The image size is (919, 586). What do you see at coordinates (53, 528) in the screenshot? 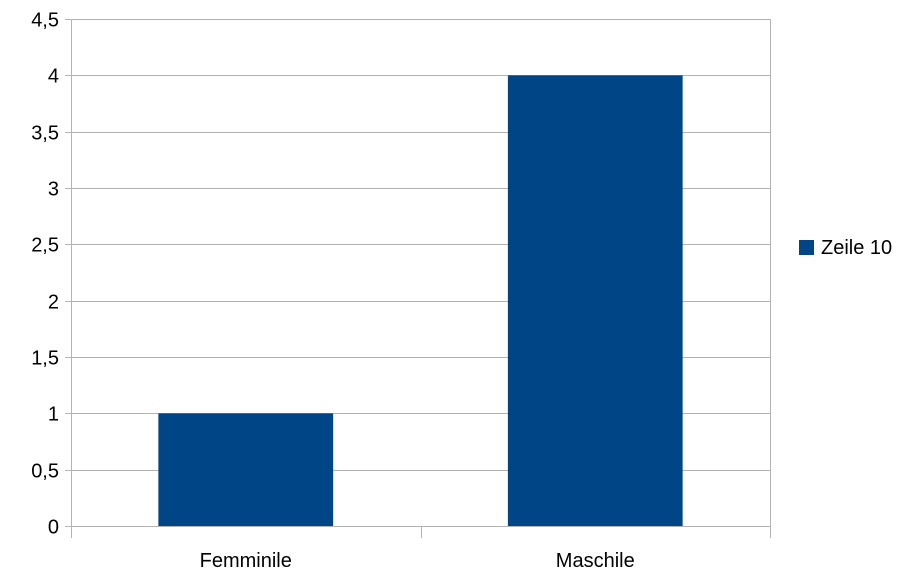
I see `y-tick-label: 0` at bounding box center [53, 528].